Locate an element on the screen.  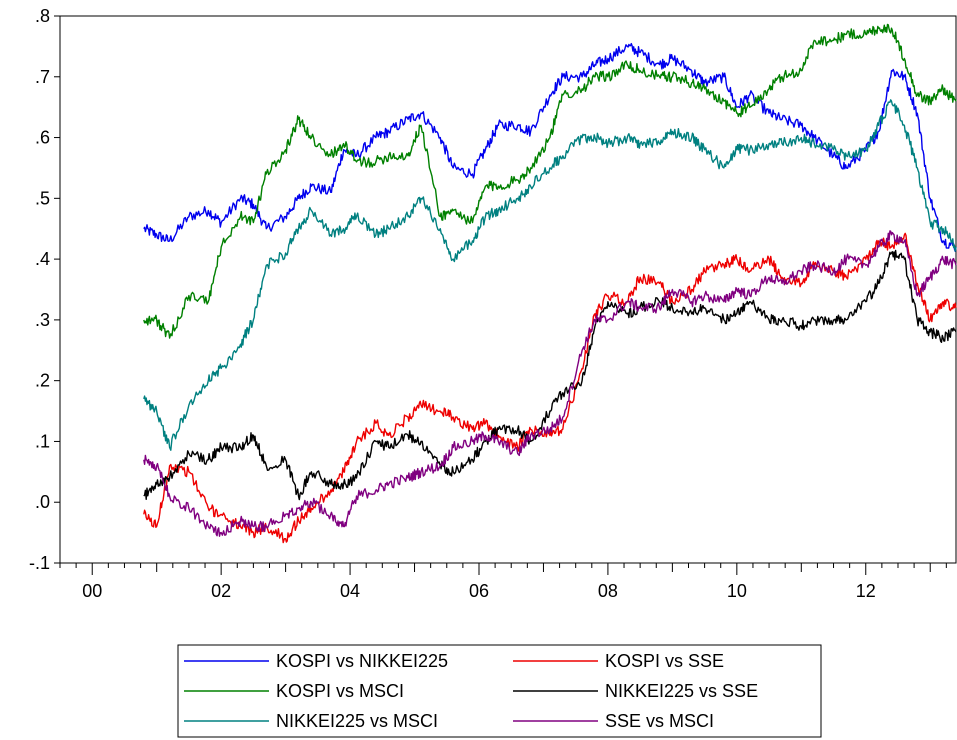
y-tick-label: -.1 is located at coordinates (39, 563).